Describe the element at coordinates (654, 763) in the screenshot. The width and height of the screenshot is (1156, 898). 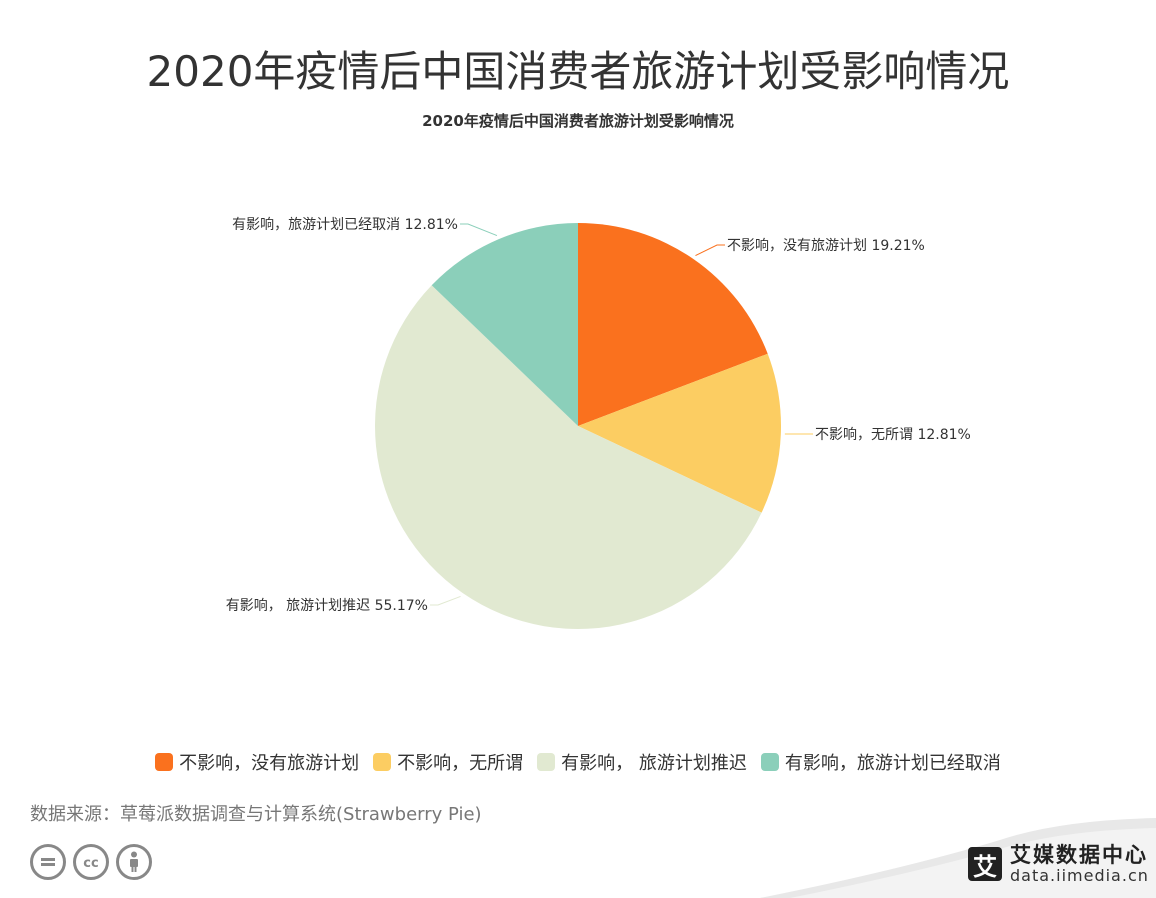
I see `legend-label: 有影响， 旅游计划推迟` at that location.